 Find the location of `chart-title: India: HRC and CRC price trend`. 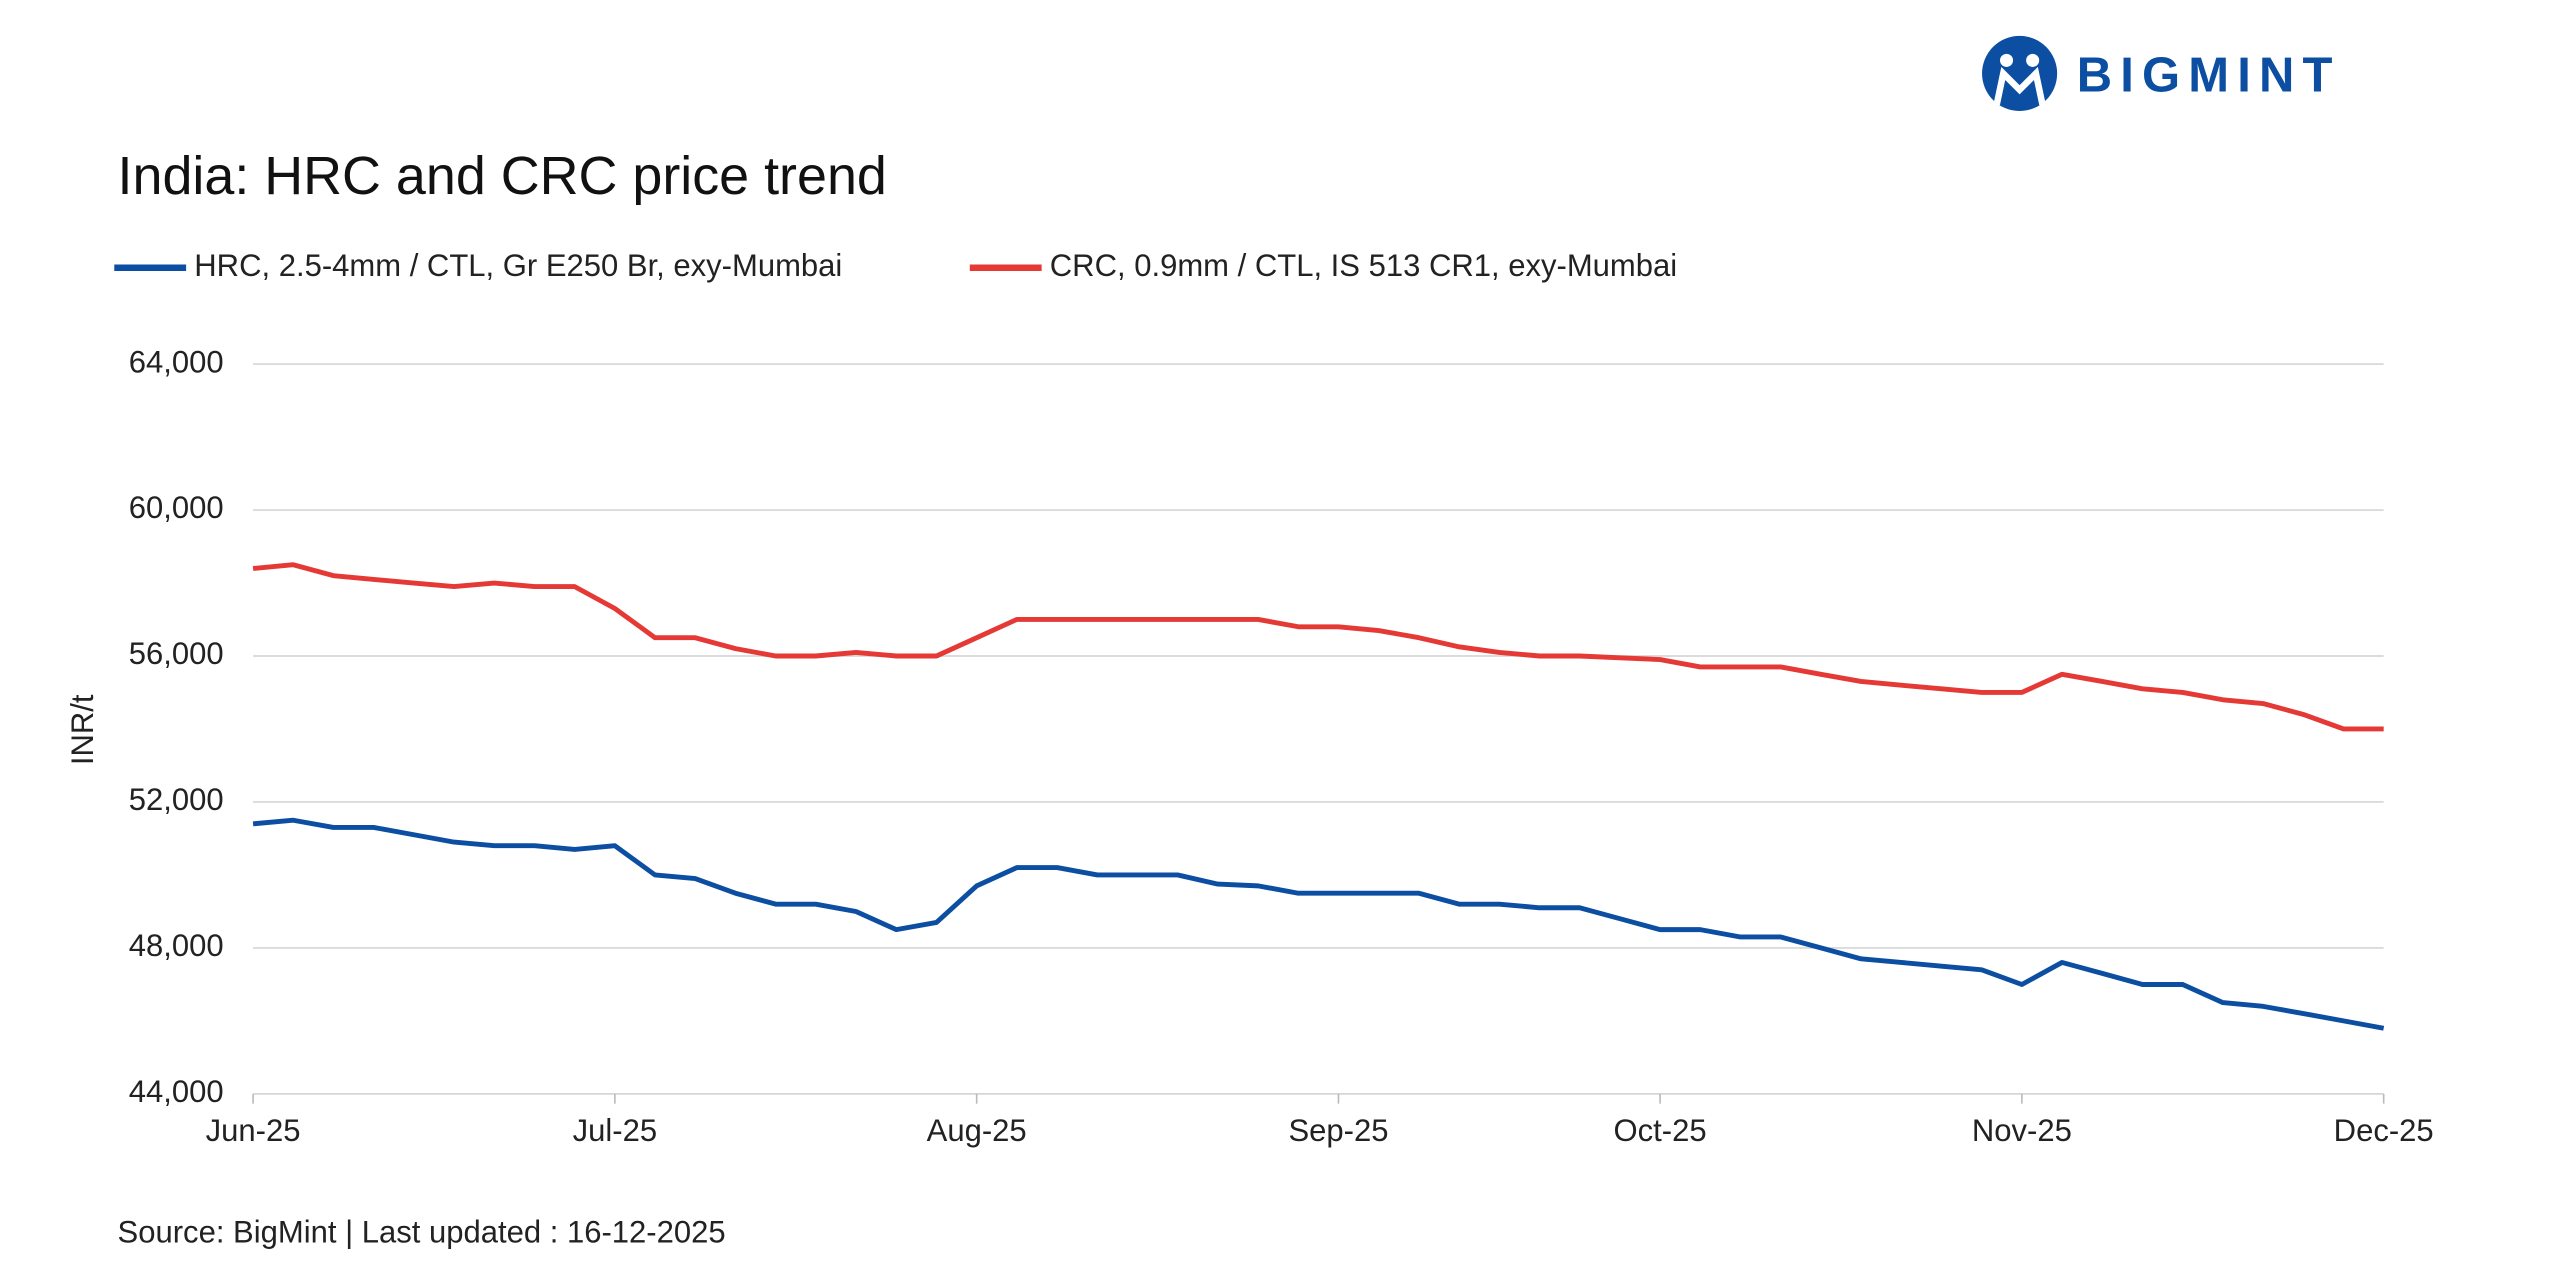

chart-title: India: HRC and CRC price trend is located at coordinates (502, 176).